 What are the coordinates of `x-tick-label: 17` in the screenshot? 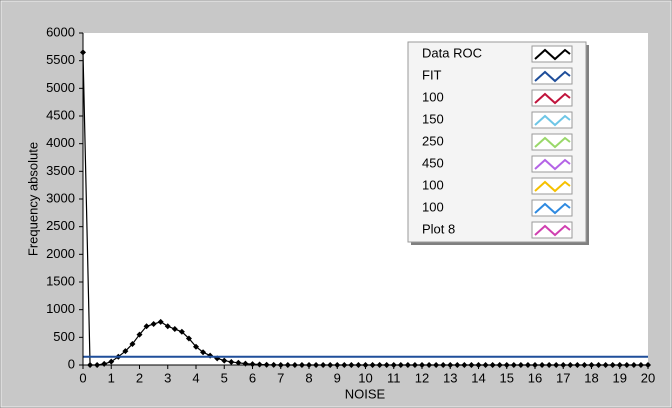 It's located at (563, 377).